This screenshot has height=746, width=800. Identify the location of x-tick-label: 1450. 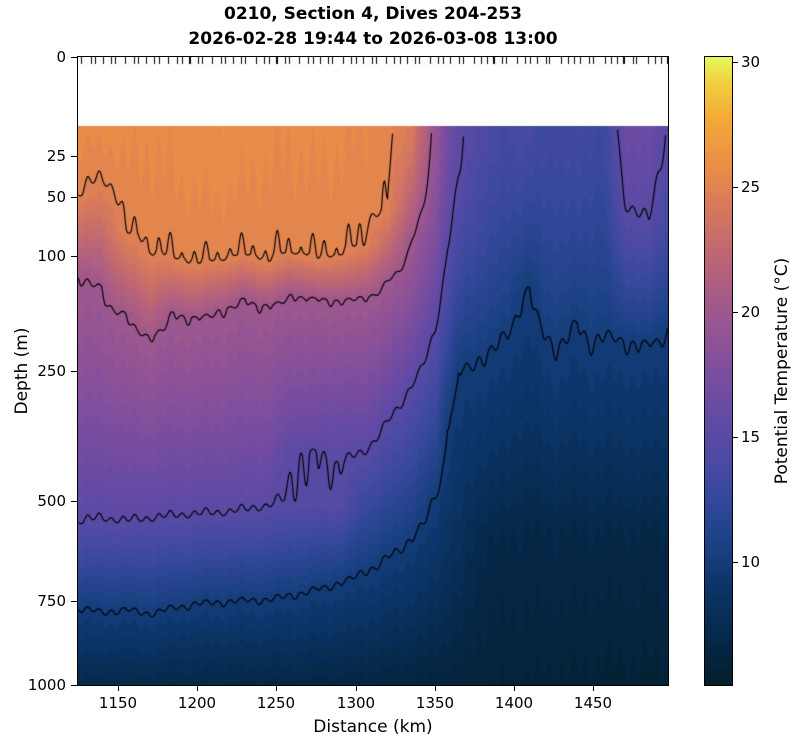
(593, 703).